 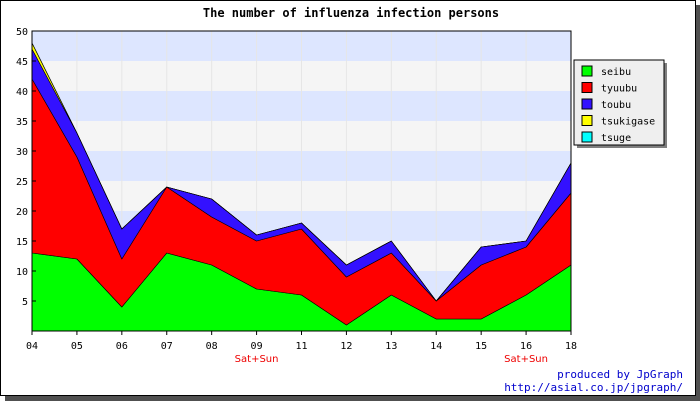 What do you see at coordinates (22, 62) in the screenshot?
I see `y-tick-label: 45` at bounding box center [22, 62].